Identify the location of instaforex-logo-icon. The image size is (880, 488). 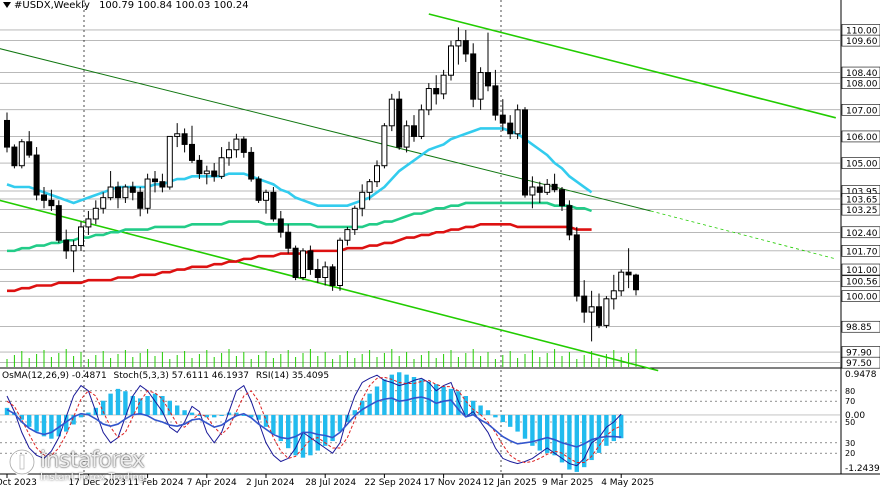
(22, 462).